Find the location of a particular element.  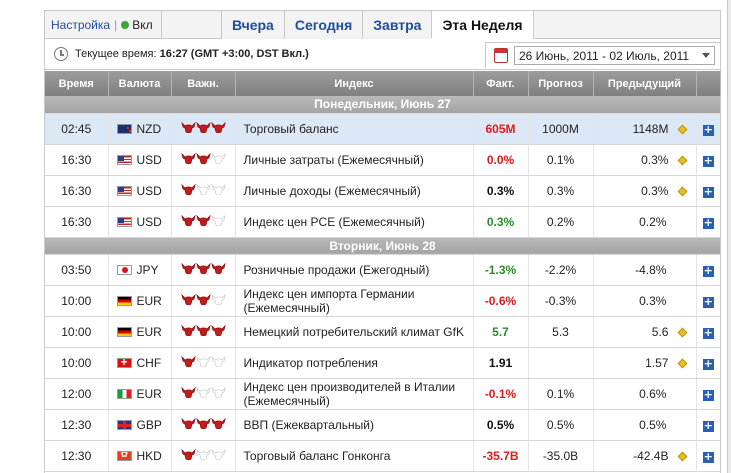

status-label: Вкл is located at coordinates (142, 24).